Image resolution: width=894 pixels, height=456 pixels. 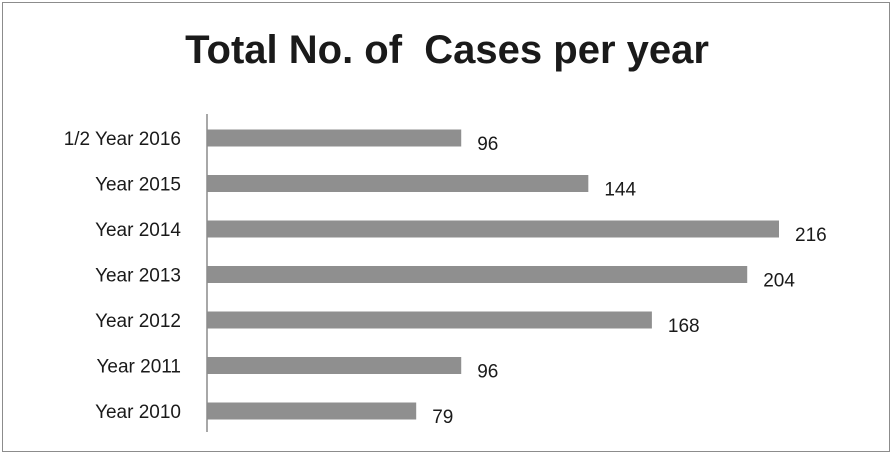 What do you see at coordinates (447, 50) in the screenshot?
I see `chart-title: Total No. of Cases per year` at bounding box center [447, 50].